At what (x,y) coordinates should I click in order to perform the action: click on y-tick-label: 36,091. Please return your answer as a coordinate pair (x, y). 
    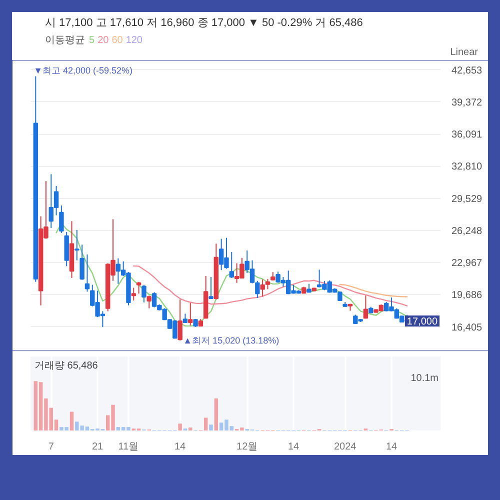
    Looking at the image, I should click on (467, 135).